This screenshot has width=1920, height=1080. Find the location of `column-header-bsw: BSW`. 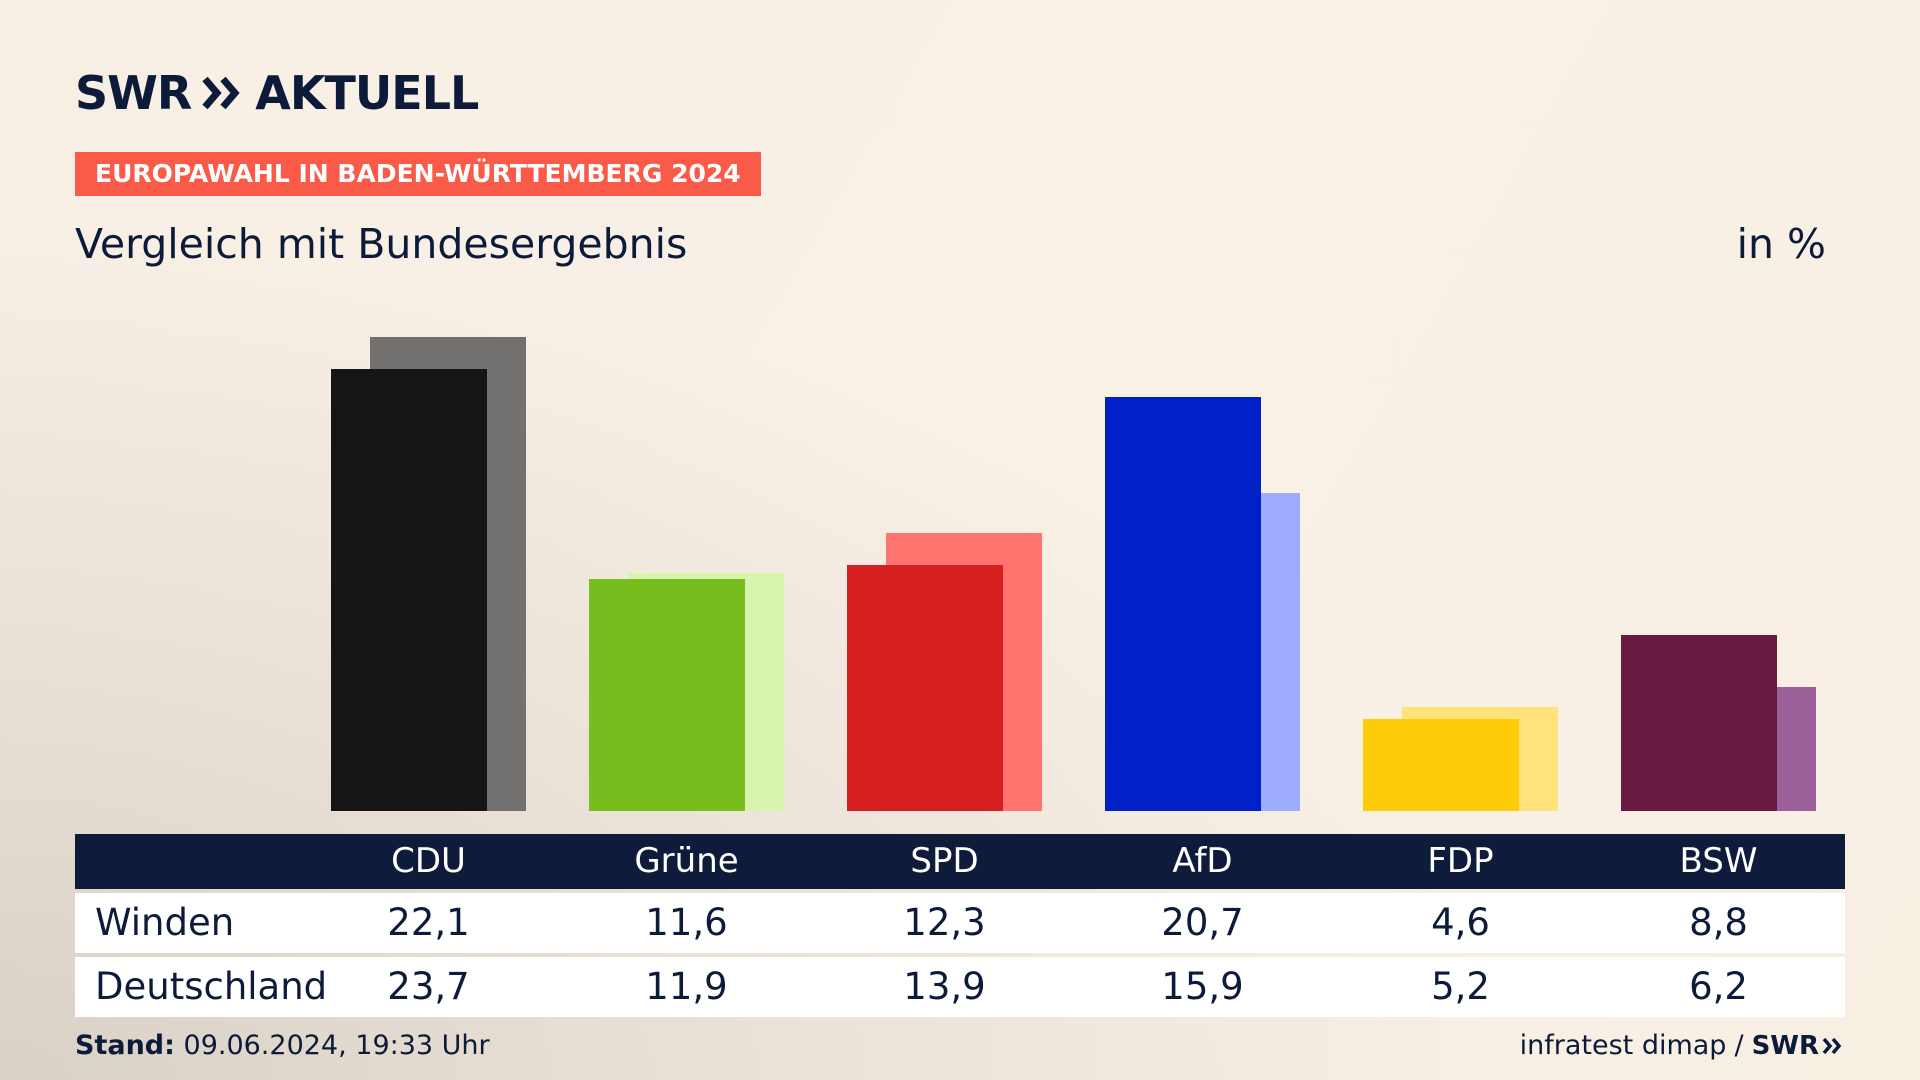

column-header-bsw: BSW is located at coordinates (1718, 861).